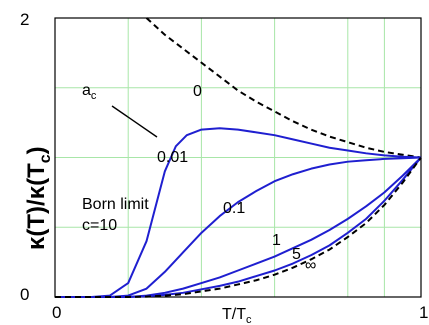 This screenshot has height=325, width=429. What do you see at coordinates (115, 204) in the screenshot?
I see `born-limit-label: Born limit` at bounding box center [115, 204].